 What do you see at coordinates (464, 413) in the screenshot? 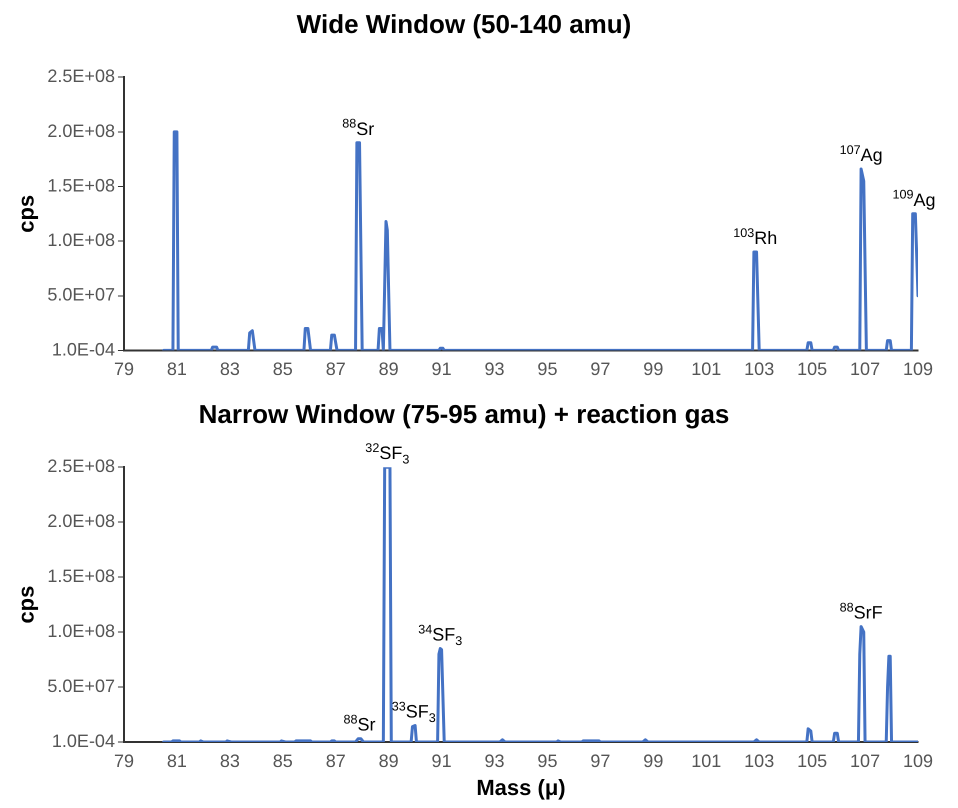
I see `chart-title: Narrow Window (75-95 amu) + reaction gas` at bounding box center [464, 413].